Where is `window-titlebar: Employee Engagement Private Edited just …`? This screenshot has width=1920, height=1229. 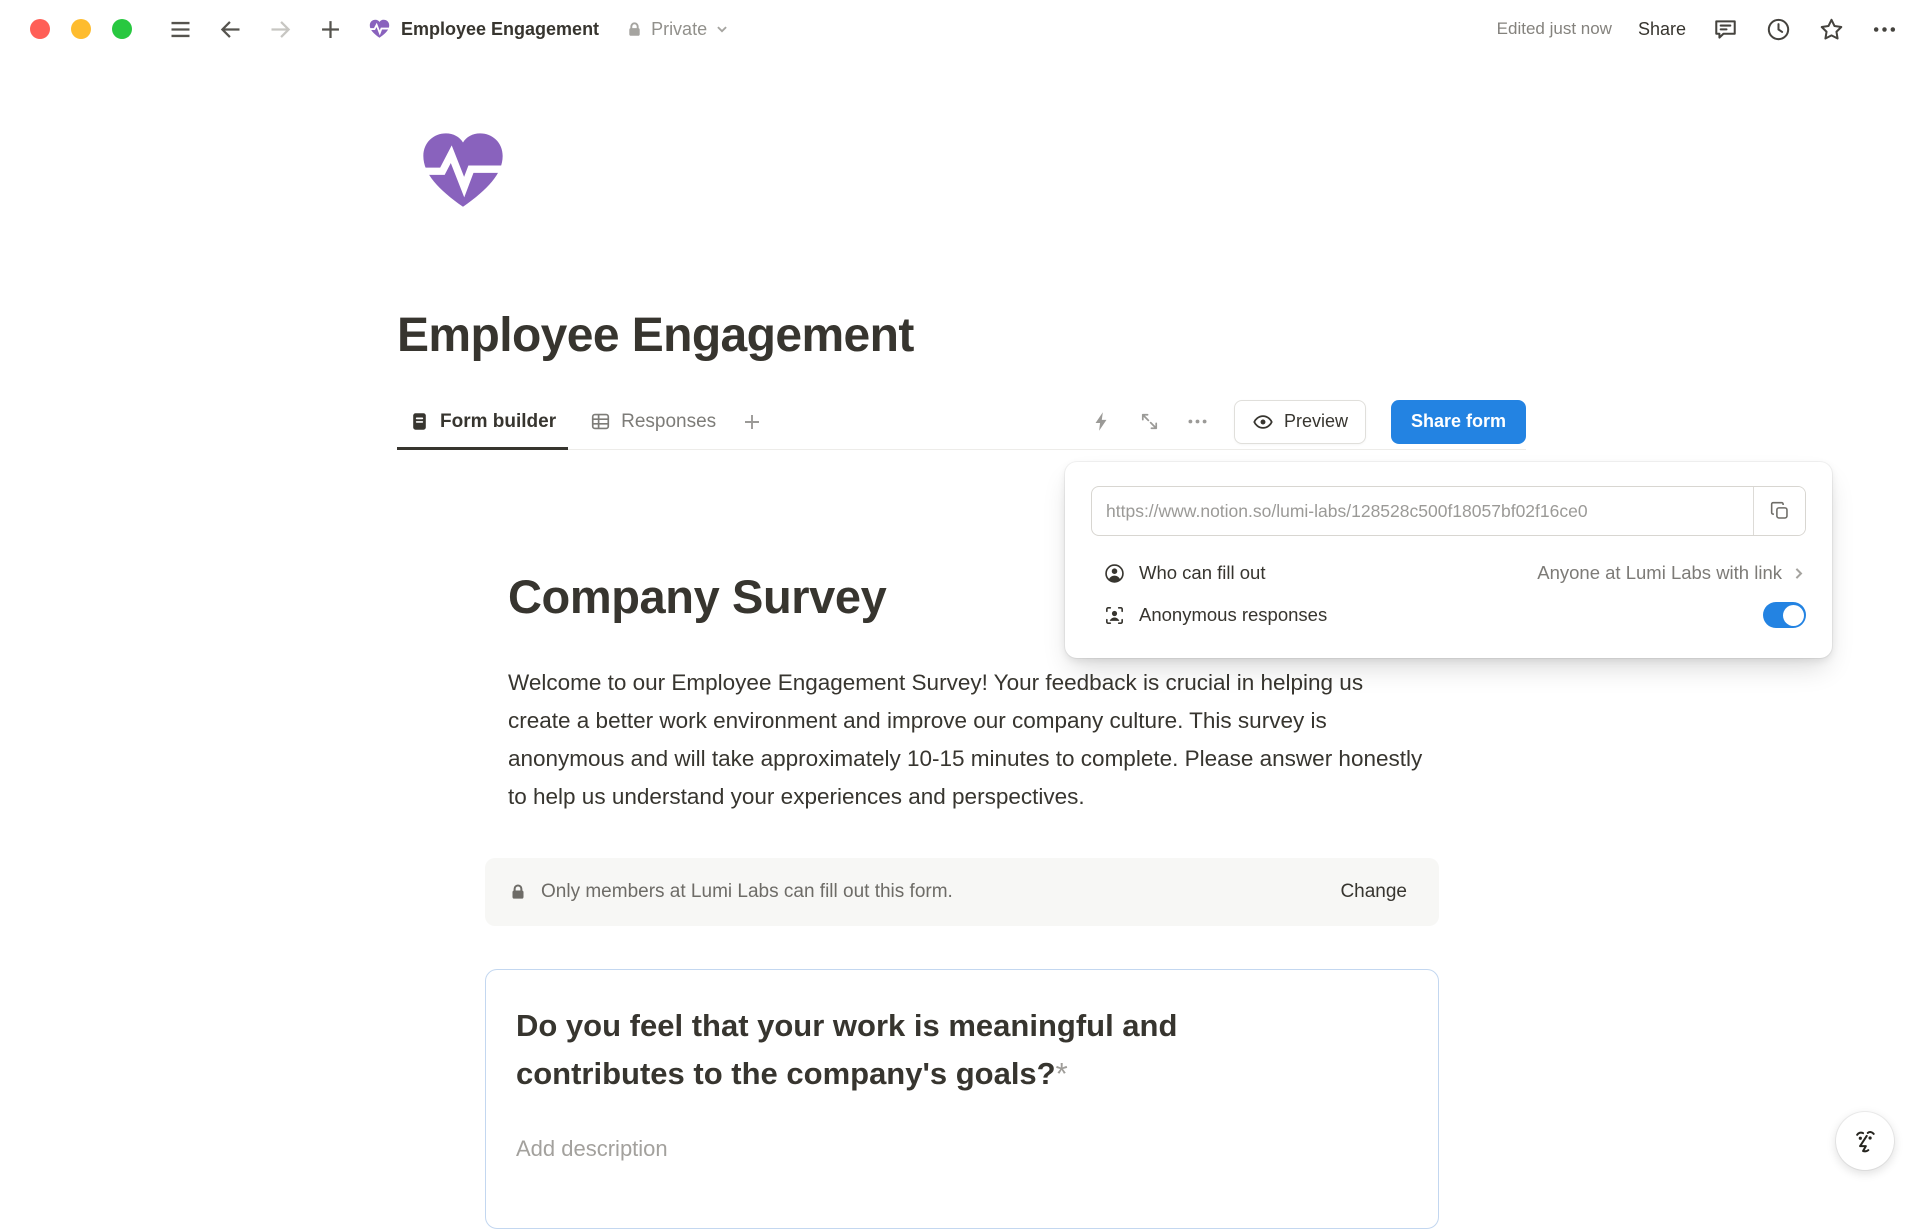
window-titlebar: Employee Engagement Private Edited just … is located at coordinates (960, 29).